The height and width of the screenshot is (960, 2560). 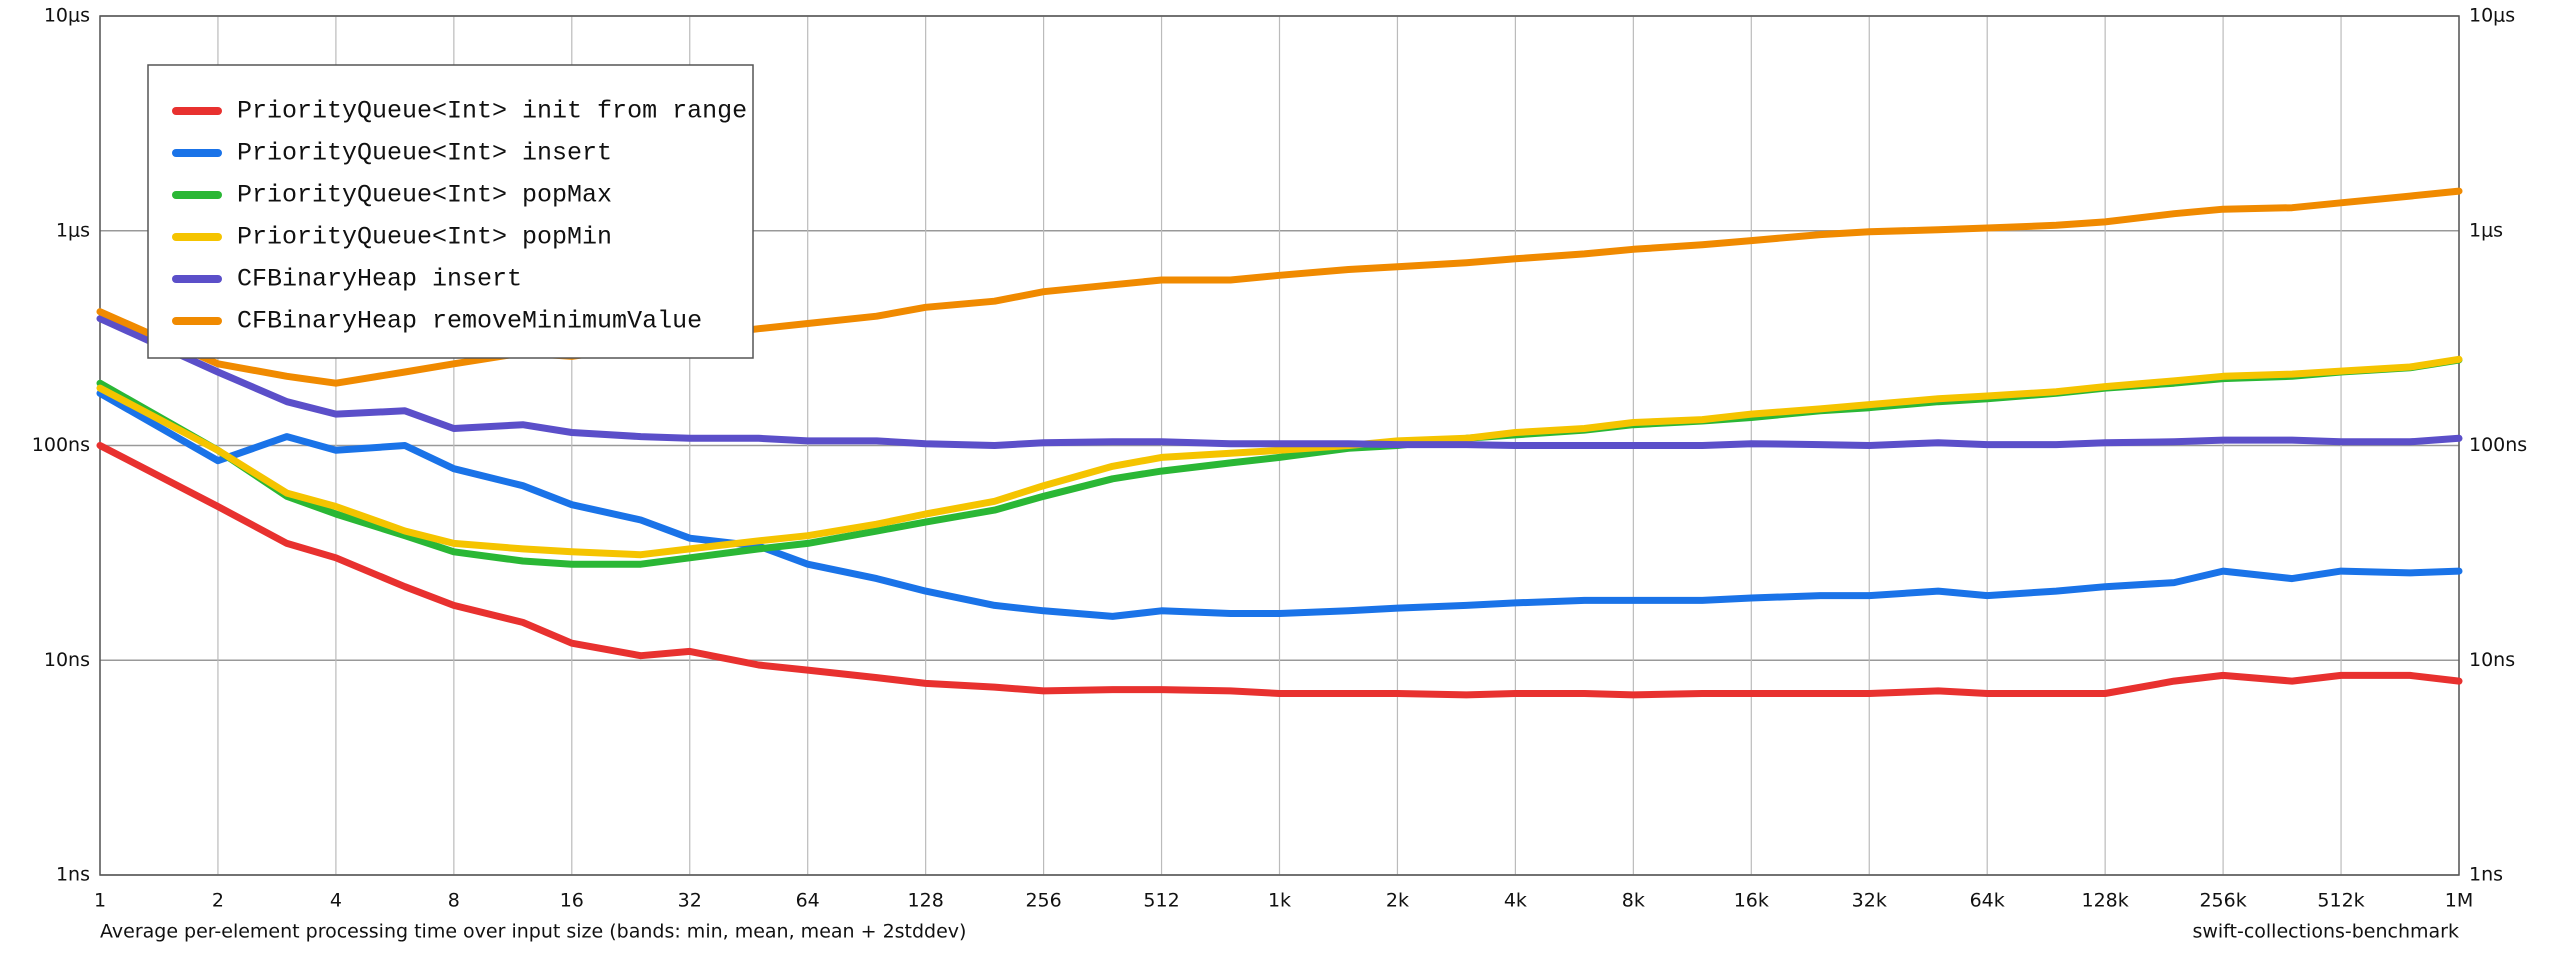 What do you see at coordinates (2486, 875) in the screenshot?
I see `y-tick-label-right: 1ns` at bounding box center [2486, 875].